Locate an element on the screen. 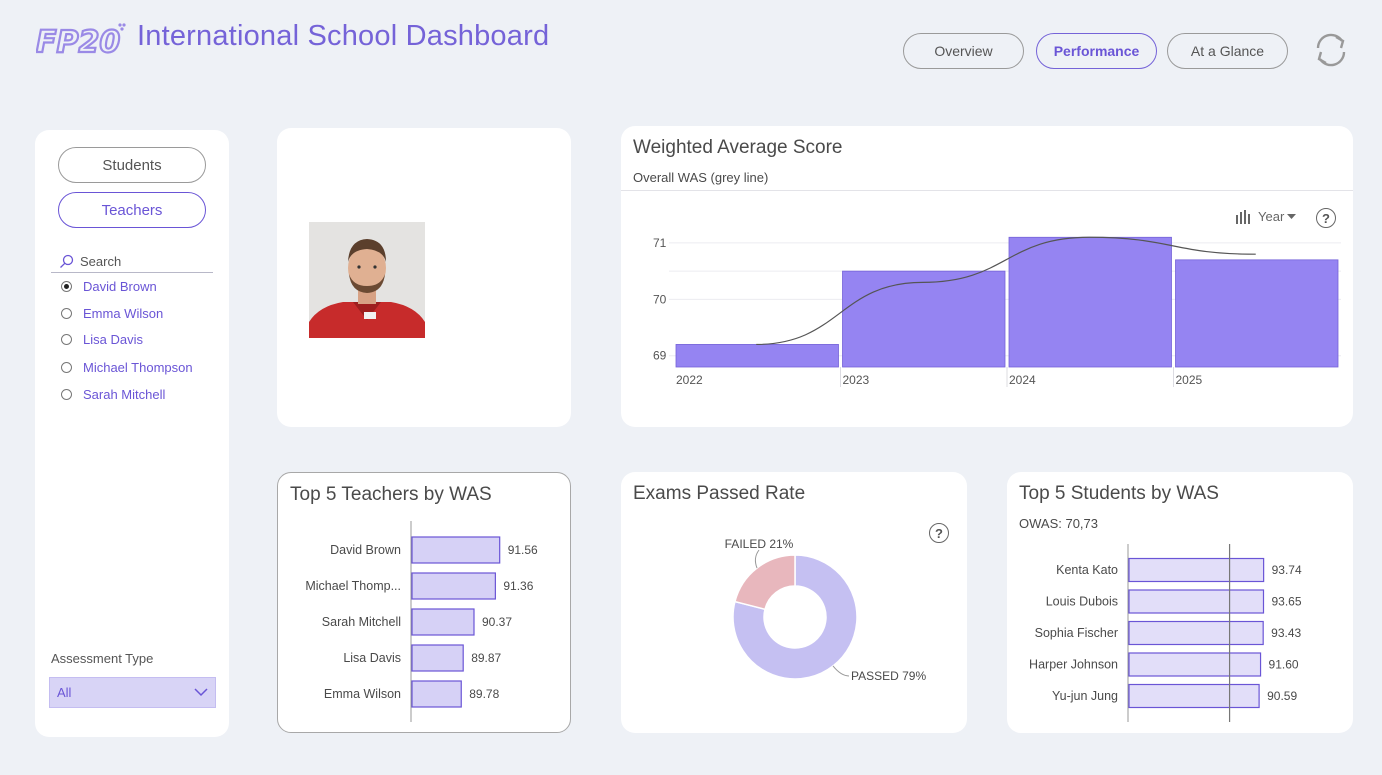  exams-passed-card: Exams Passed Rate ? PASSED 79% FAILED 21% is located at coordinates (794, 602).